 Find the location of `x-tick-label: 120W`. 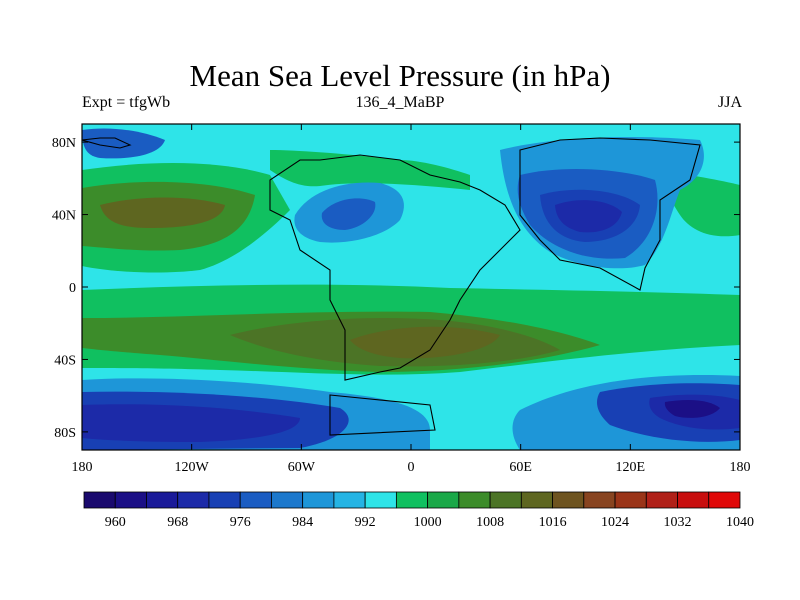

x-tick-label: 120W is located at coordinates (192, 467).